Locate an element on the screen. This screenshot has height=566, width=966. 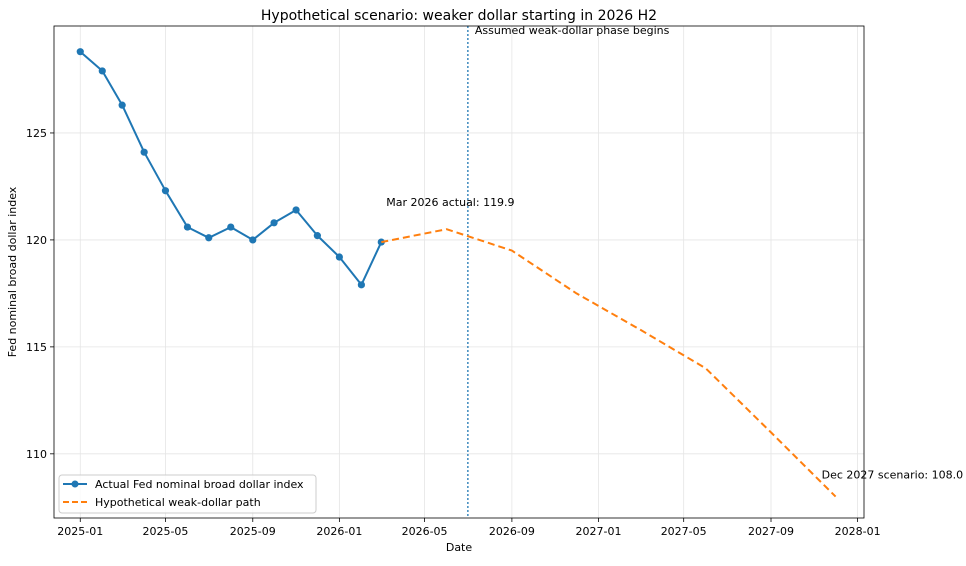
y-tick-label: 125 is located at coordinates (36, 133).